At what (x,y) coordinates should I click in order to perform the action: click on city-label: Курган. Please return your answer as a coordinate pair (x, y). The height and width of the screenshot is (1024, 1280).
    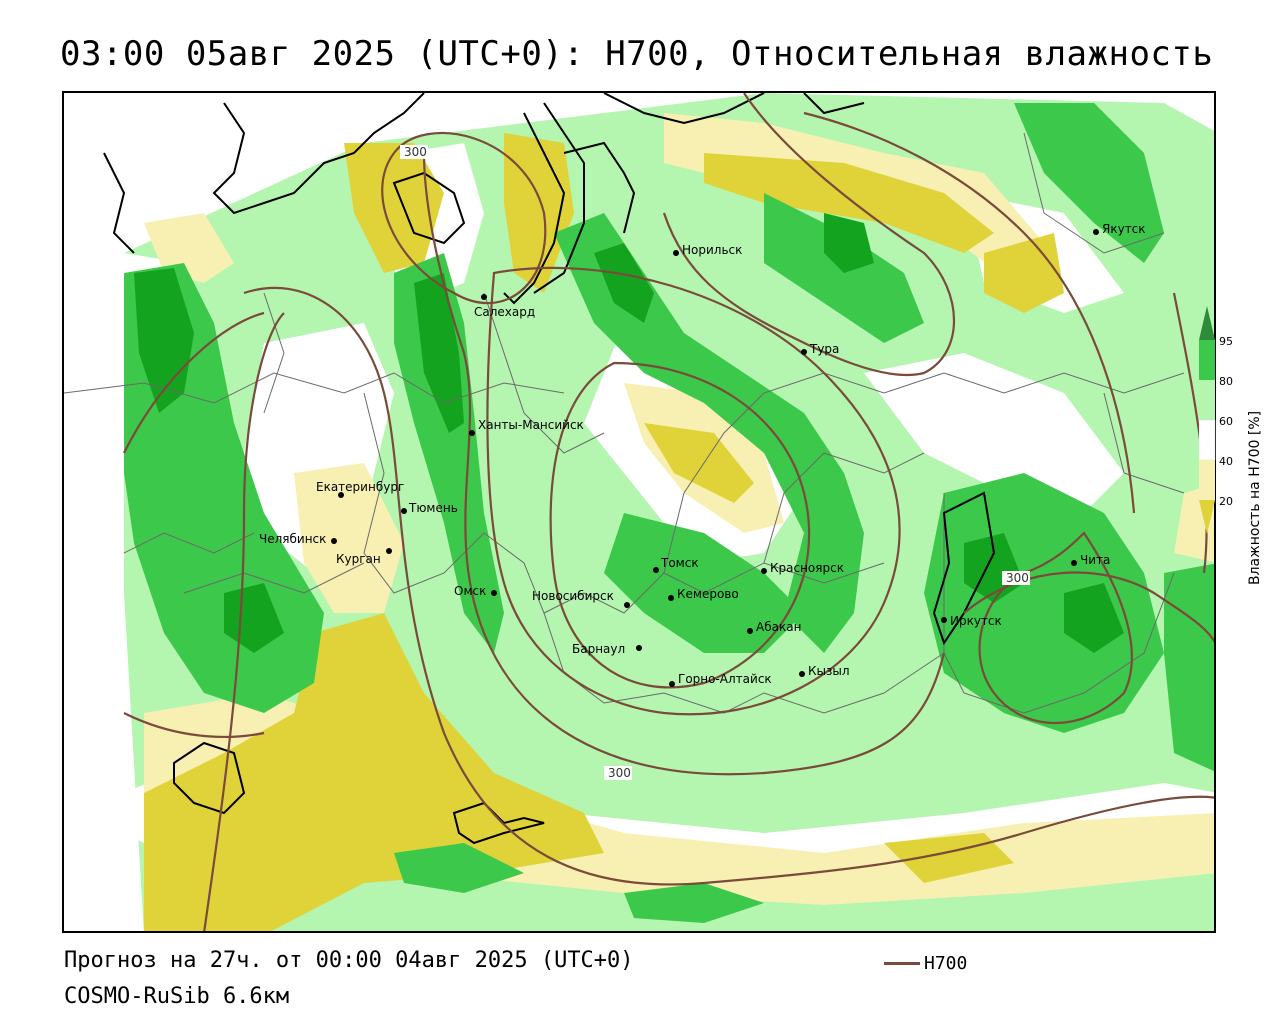
    Looking at the image, I should click on (358, 559).